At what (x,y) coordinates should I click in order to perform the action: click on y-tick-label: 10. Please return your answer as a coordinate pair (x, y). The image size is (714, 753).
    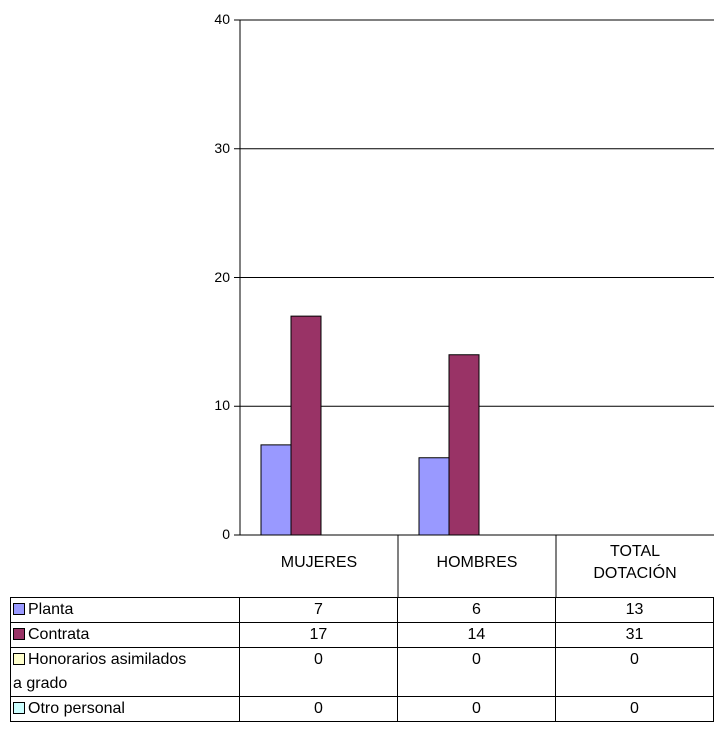
    Looking at the image, I should click on (222, 405).